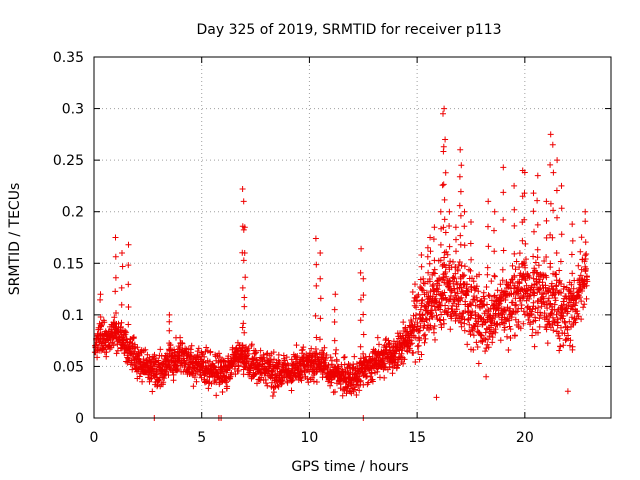  I want to click on y-tick-label: 0.05, so click(68, 367).